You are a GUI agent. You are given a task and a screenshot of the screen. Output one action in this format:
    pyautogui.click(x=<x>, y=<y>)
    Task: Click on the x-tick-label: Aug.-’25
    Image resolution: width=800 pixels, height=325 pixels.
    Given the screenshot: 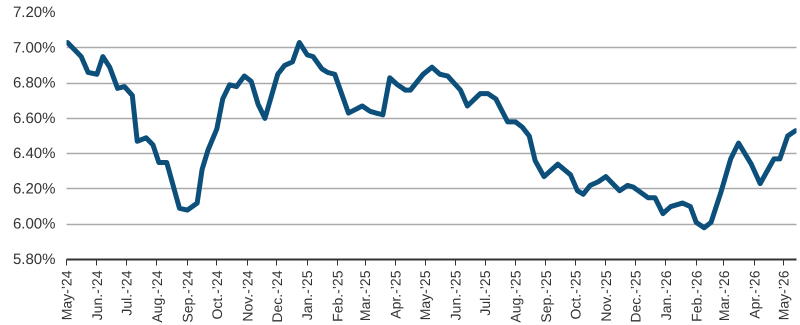 What is the action you would take?
    pyautogui.click(x=516, y=296)
    